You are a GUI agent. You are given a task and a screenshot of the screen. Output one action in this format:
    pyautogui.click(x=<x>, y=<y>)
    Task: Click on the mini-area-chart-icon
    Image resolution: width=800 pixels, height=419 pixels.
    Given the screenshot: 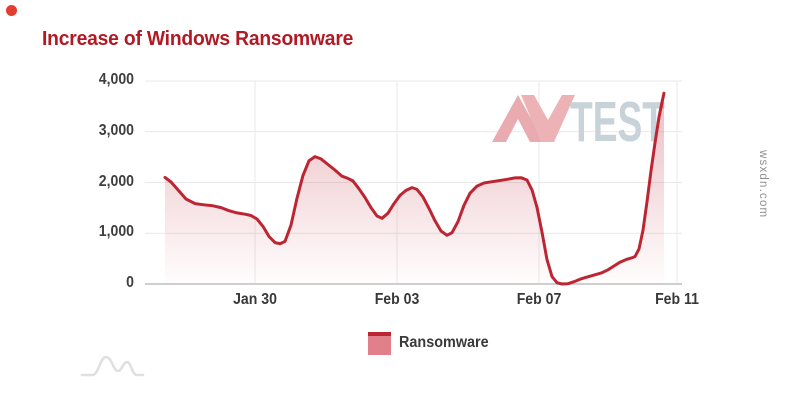 What is the action you would take?
    pyautogui.click(x=112, y=366)
    